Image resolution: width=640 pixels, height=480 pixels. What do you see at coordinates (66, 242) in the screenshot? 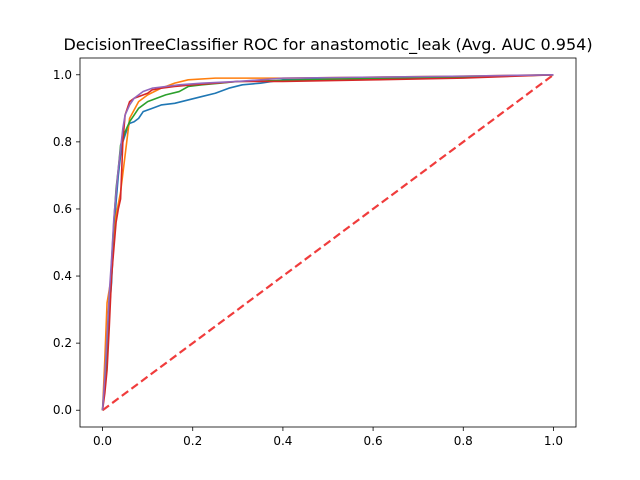
I see `y-axis: 0.0 0.2 0.4 0.6 0.8 1.0` at bounding box center [66, 242].